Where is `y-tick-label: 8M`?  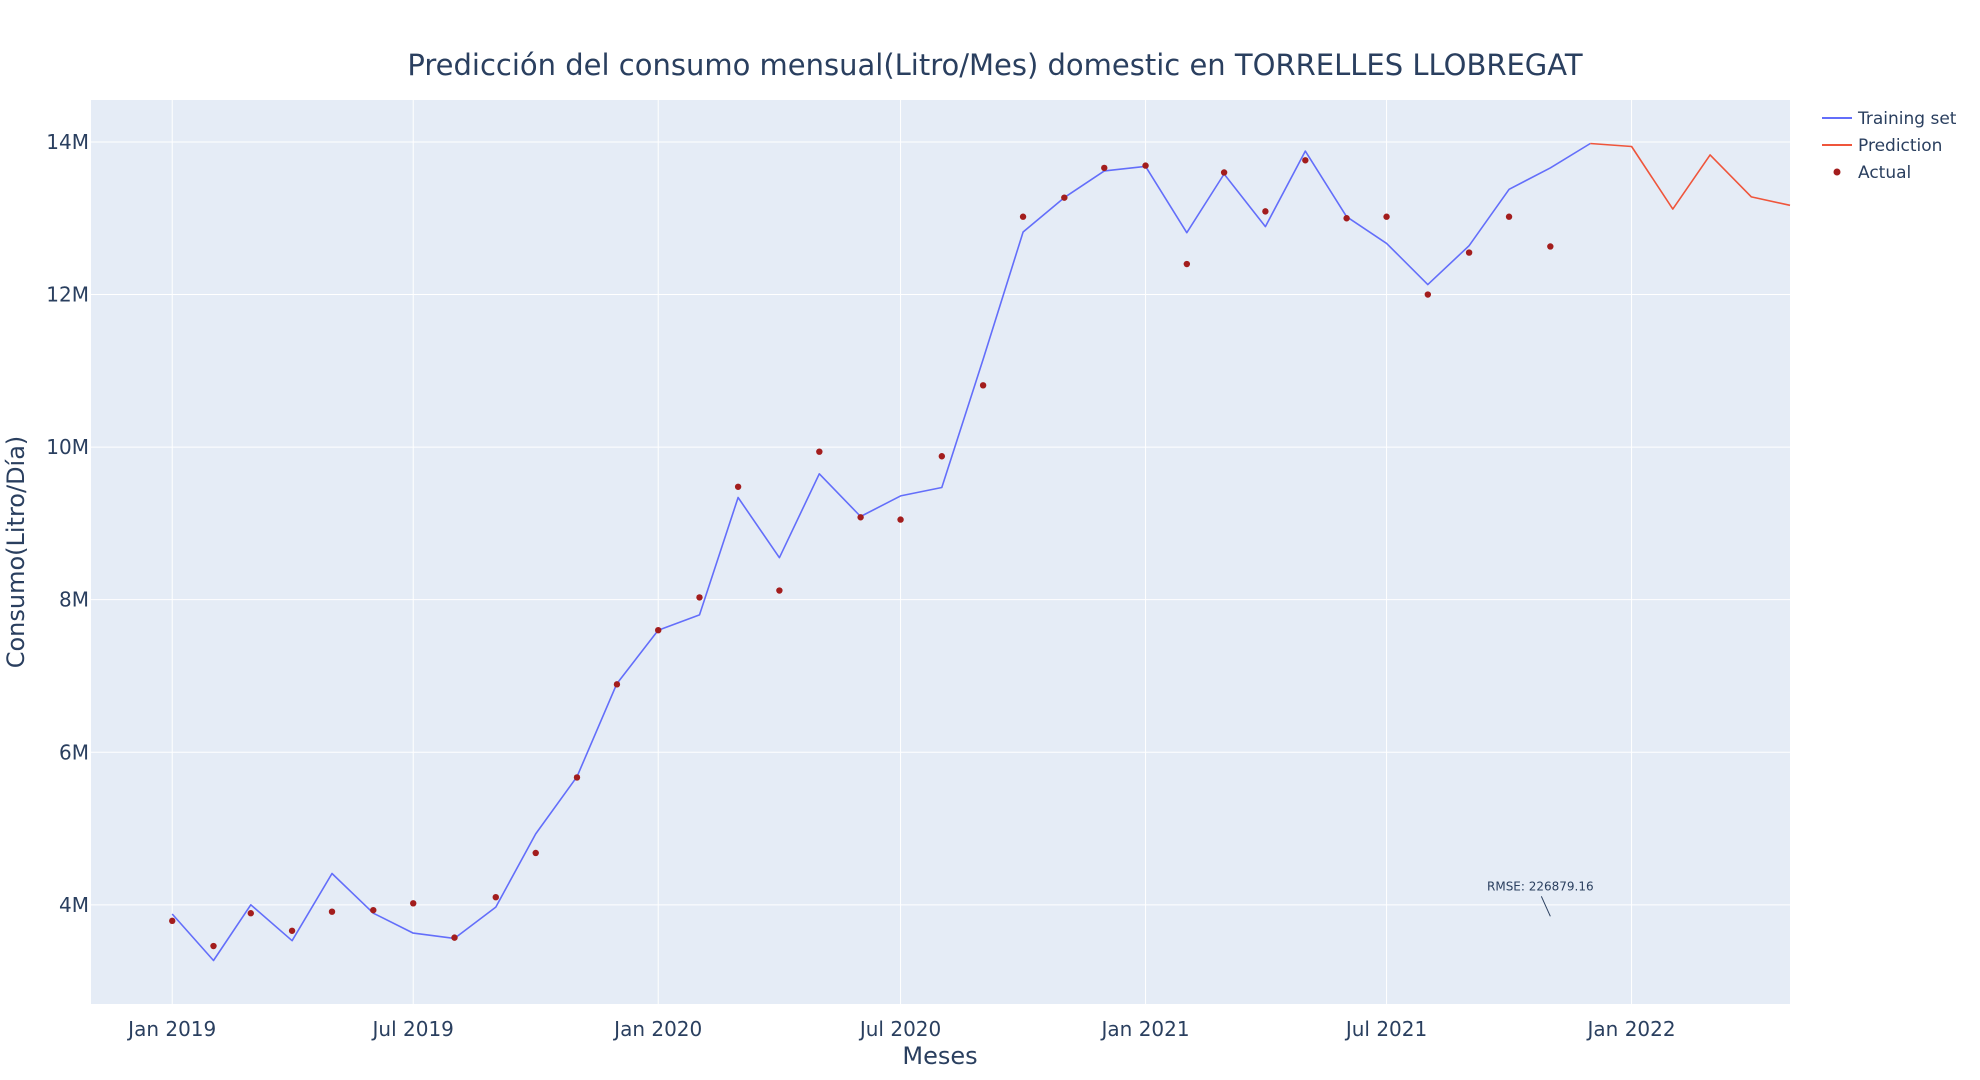
y-tick-label: 8M is located at coordinates (74, 600).